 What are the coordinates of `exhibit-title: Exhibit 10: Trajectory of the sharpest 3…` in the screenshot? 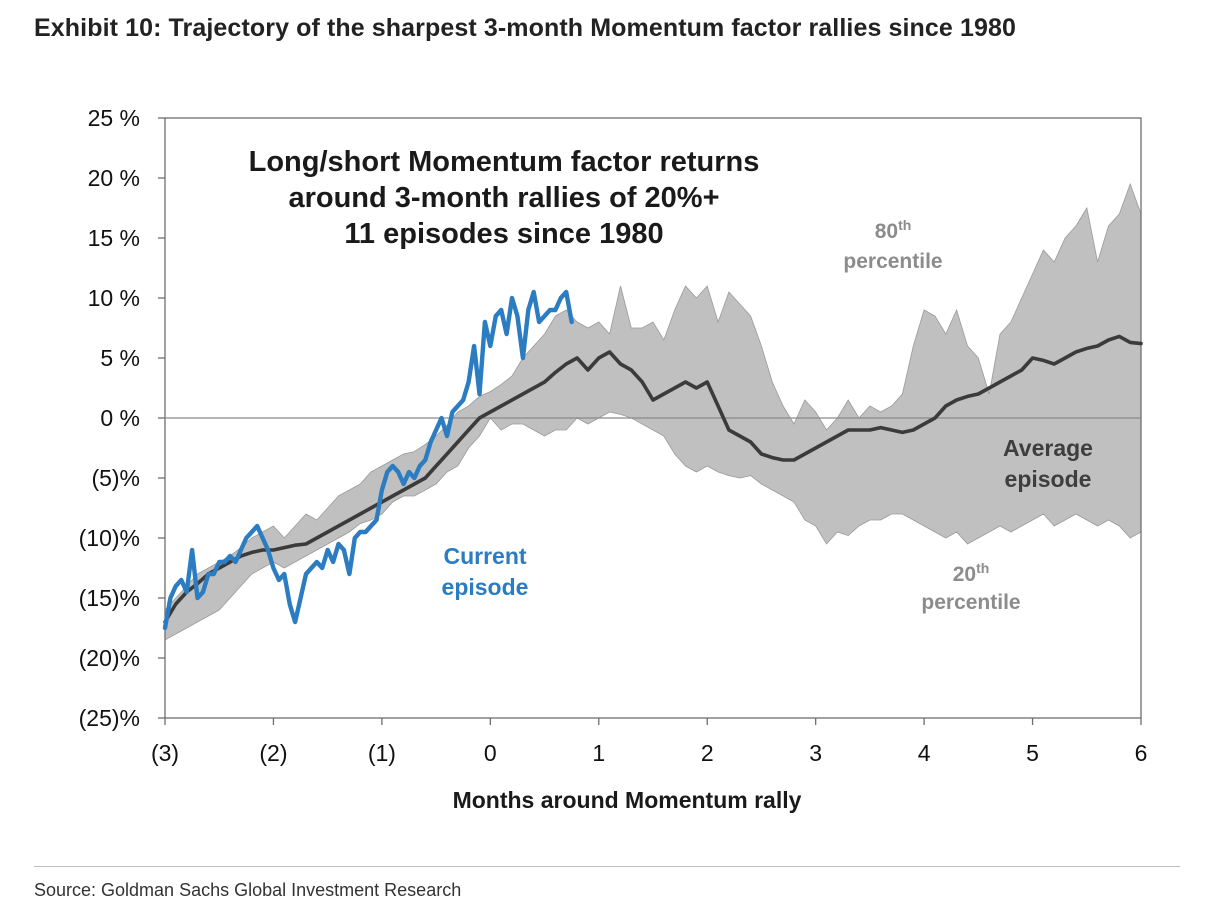 It's located at (525, 28).